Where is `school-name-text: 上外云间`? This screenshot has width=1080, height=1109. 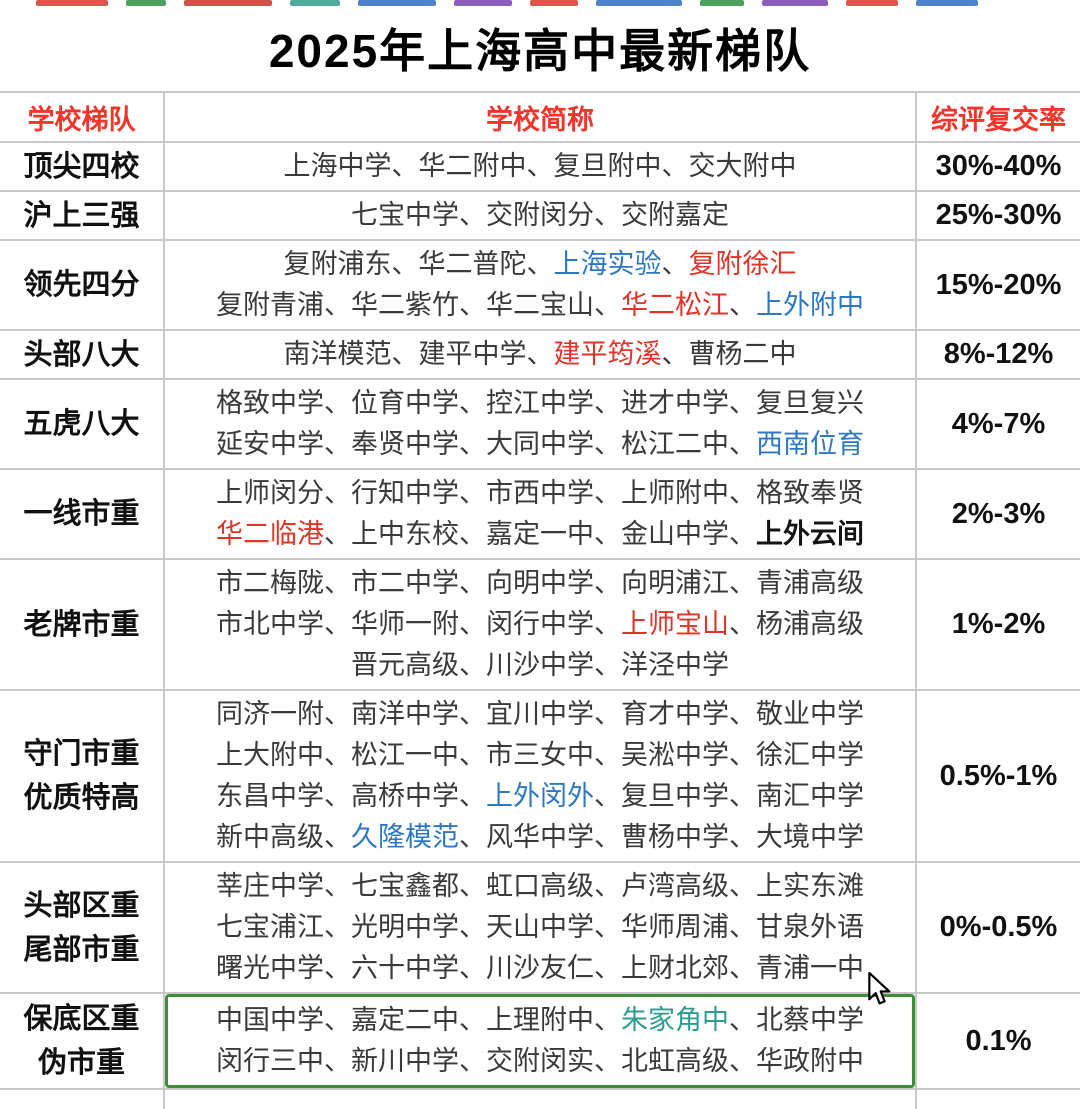
school-name-text: 上外云间 is located at coordinates (810, 534).